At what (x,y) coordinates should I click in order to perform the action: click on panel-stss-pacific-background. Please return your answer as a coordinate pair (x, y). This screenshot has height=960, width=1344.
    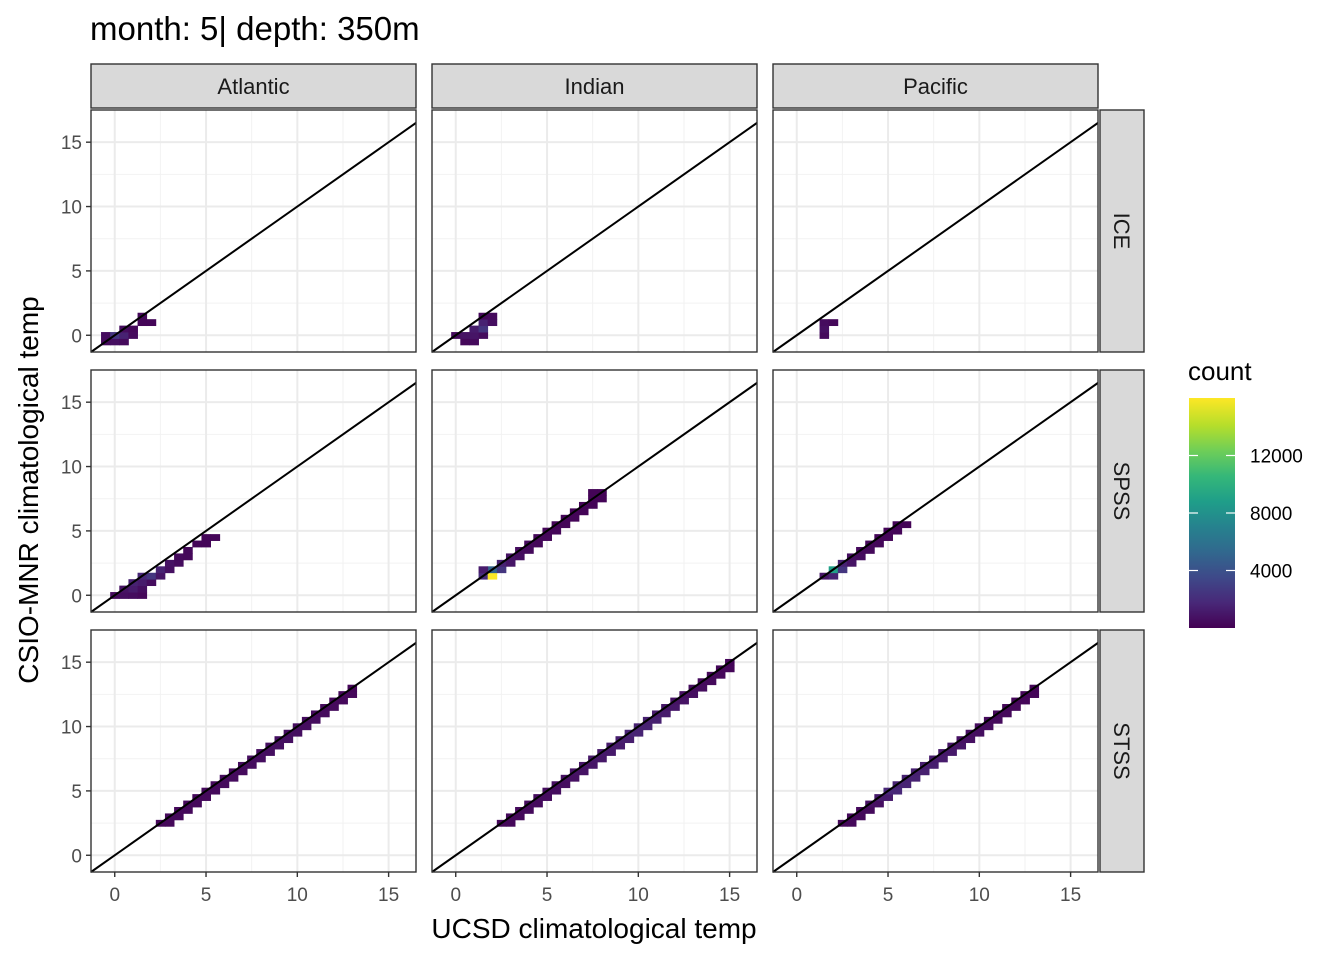
    Looking at the image, I should click on (935, 751).